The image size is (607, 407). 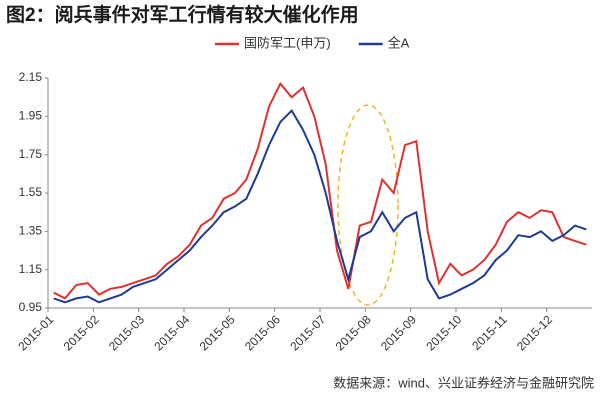 I want to click on x-tick-label: 2015-06, so click(x=262, y=332).